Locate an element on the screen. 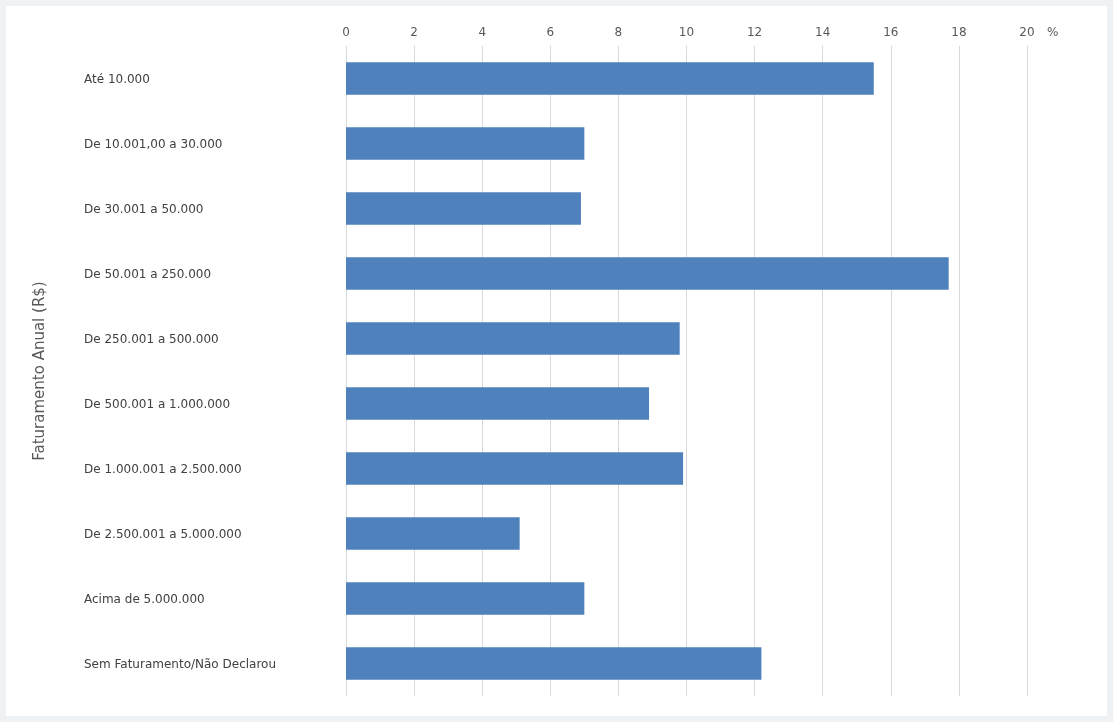 The image size is (1113, 722). y-tick-label: De 30.001 a 50.000 is located at coordinates (144, 208).